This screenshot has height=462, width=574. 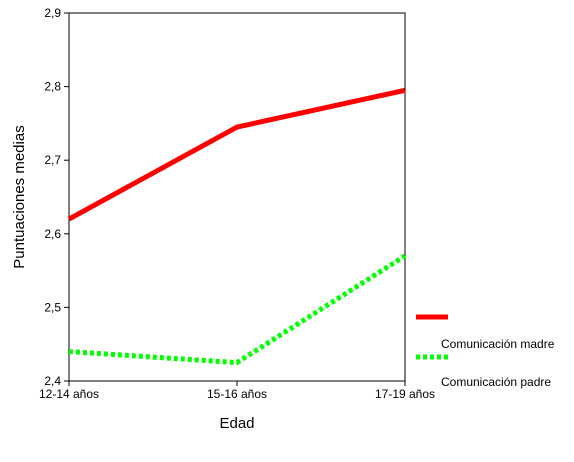 I want to click on y-tick-label: 2,8, so click(x=52, y=87).